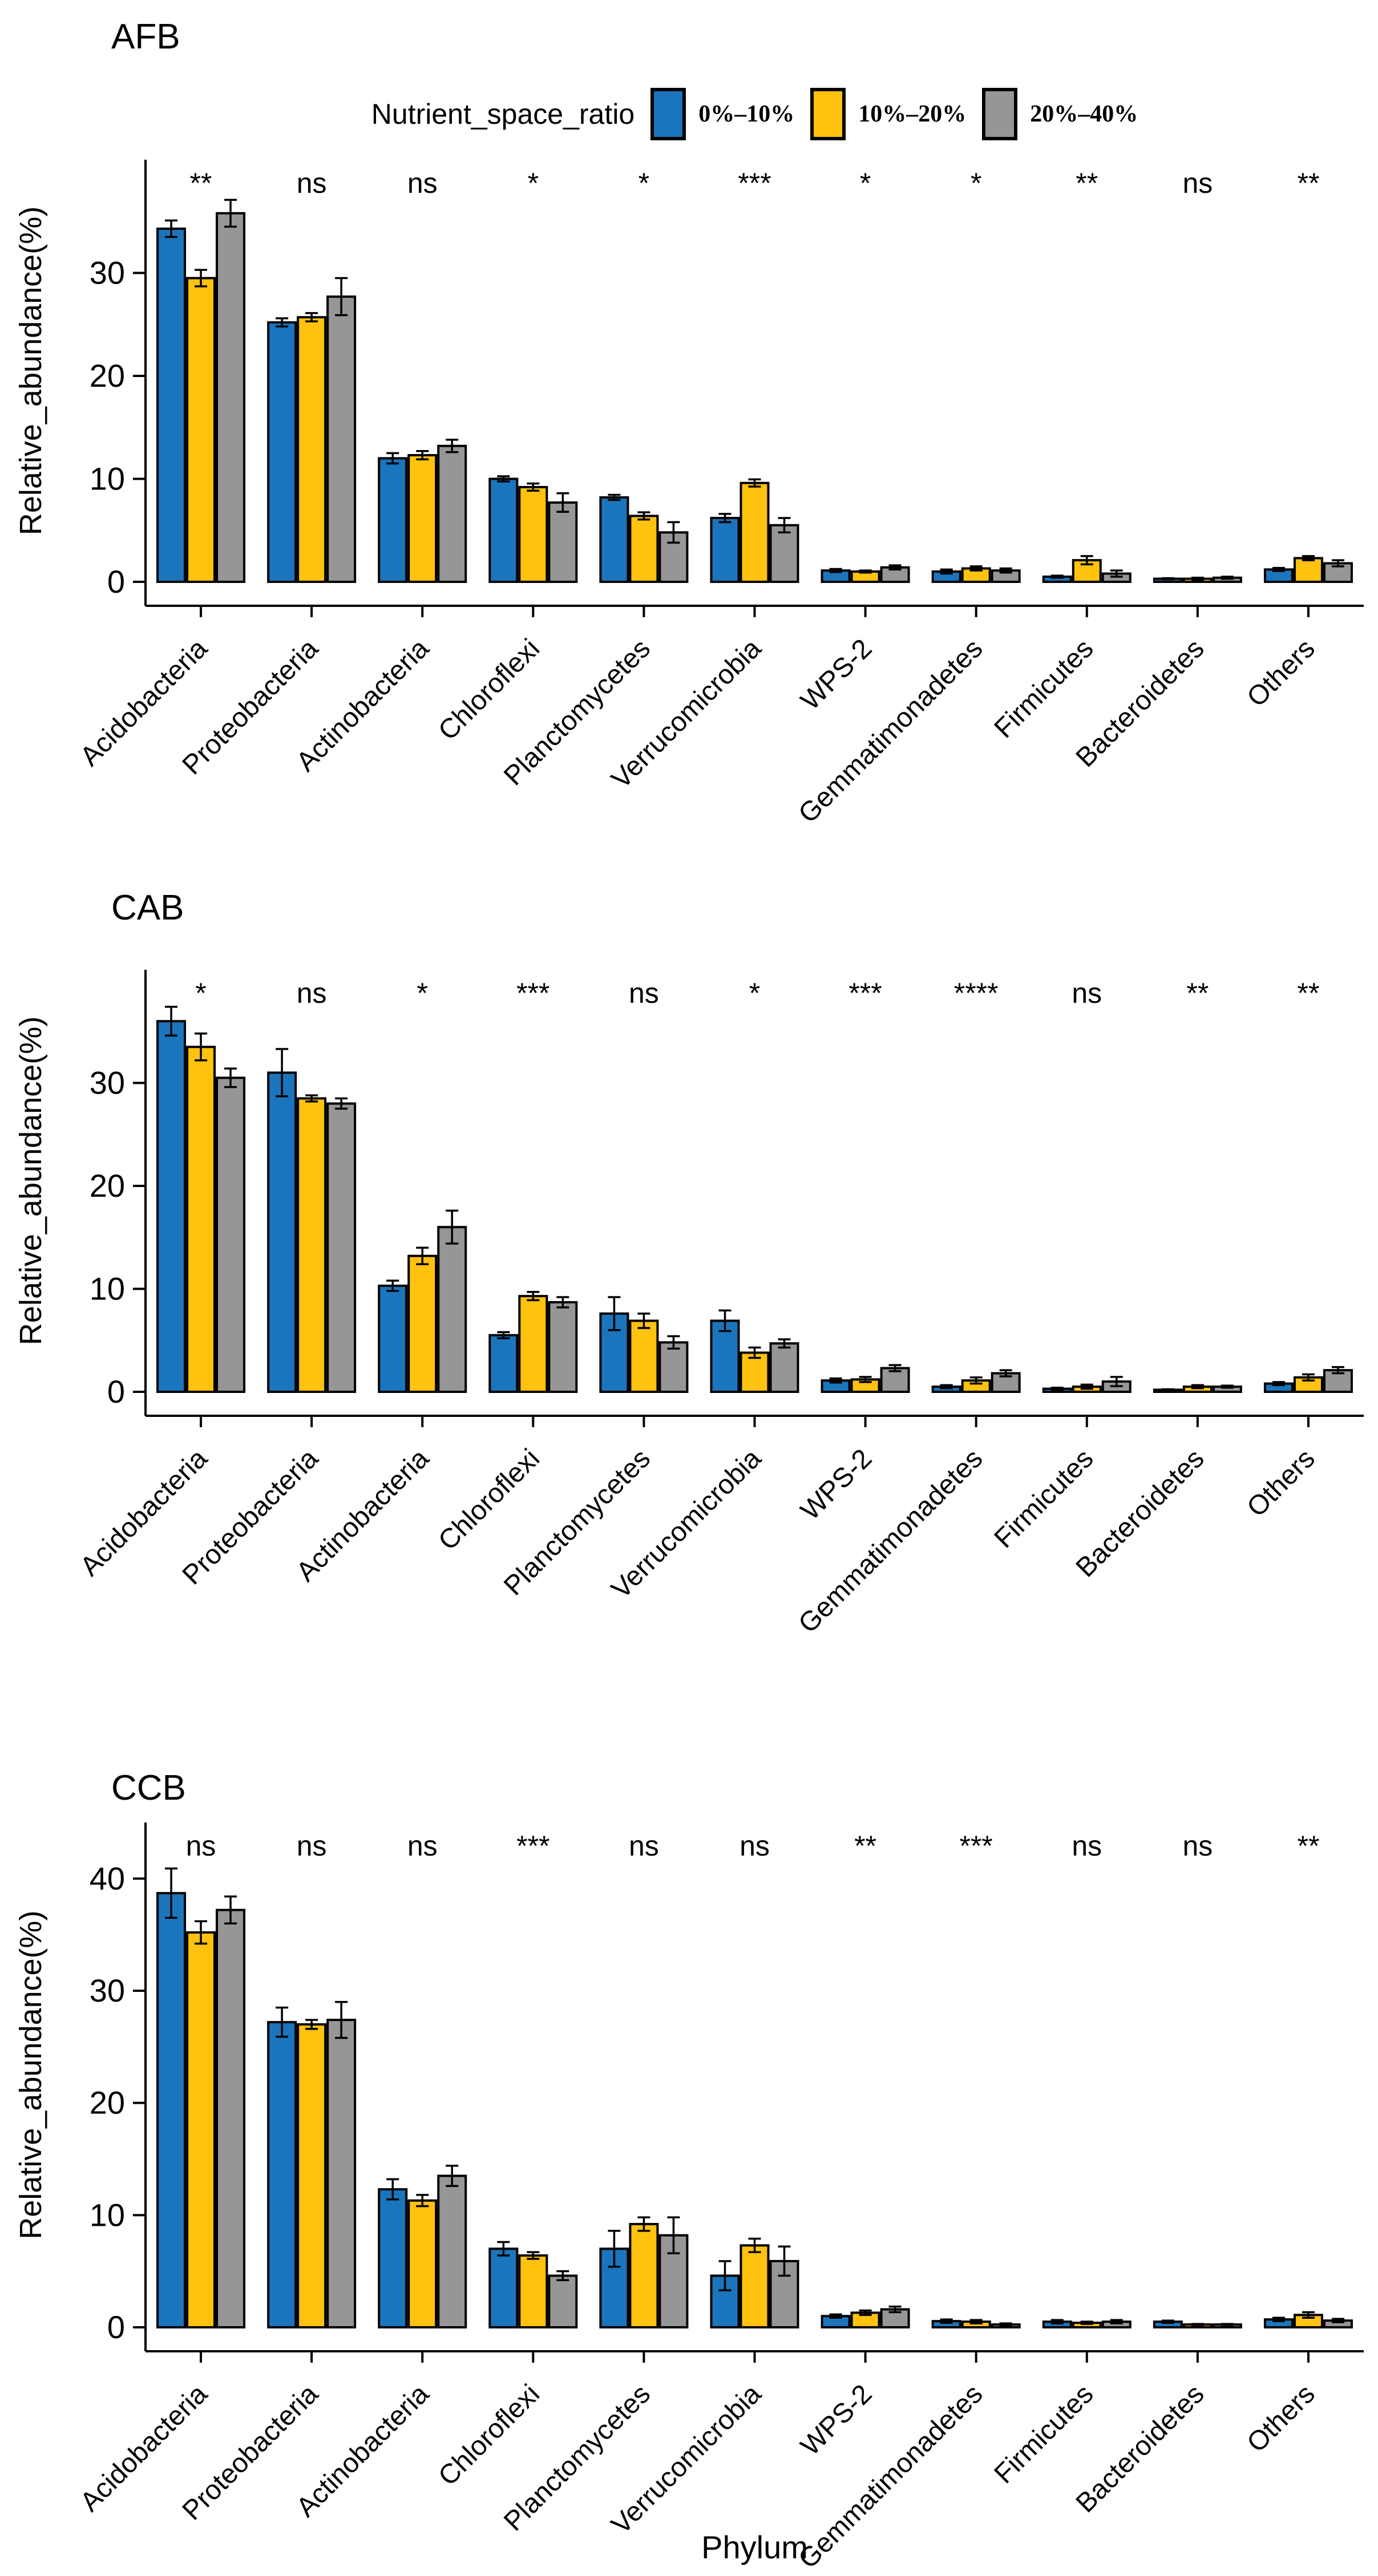 Image resolution: width=1378 pixels, height=2576 pixels. What do you see at coordinates (976, 993) in the screenshot?
I see `significance-label: ****` at bounding box center [976, 993].